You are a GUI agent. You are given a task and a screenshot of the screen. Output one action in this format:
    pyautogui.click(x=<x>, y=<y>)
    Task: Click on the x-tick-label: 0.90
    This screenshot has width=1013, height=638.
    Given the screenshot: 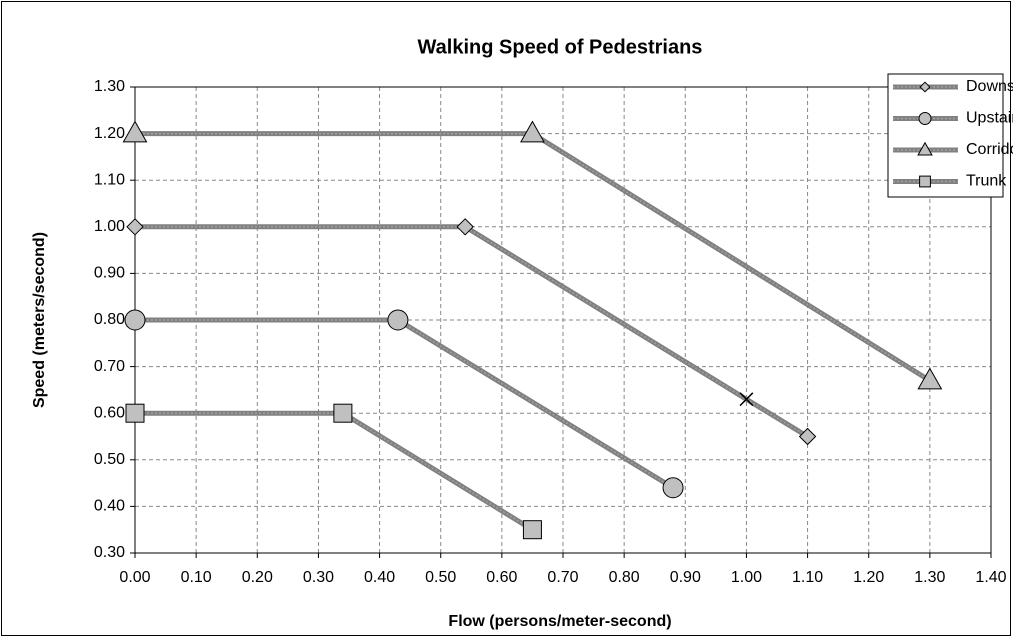 What is the action you would take?
    pyautogui.click(x=685, y=577)
    